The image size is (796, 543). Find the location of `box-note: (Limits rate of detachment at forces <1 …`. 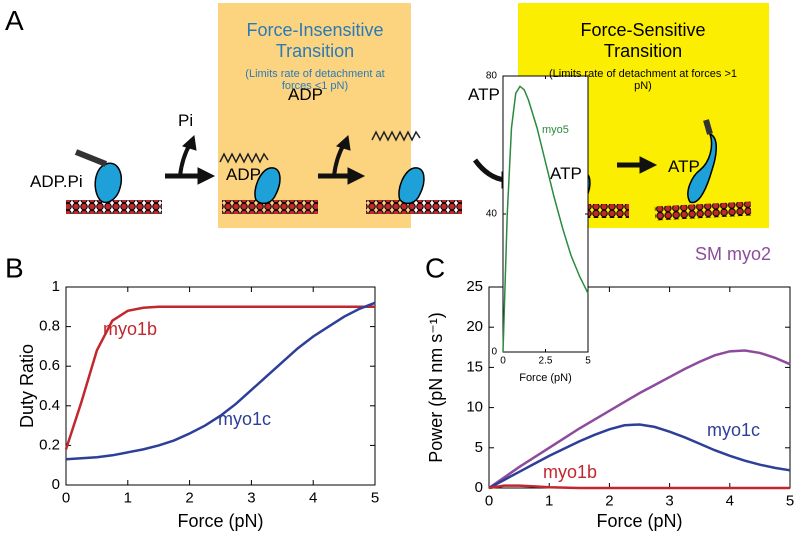

box-note: (Limits rate of detachment at forces <1 … is located at coordinates (315, 80).